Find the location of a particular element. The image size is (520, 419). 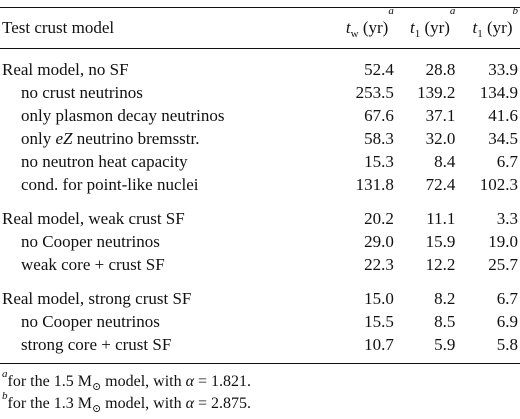

row-label: only eZ neutrino bremsstr. is located at coordinates (110, 138).